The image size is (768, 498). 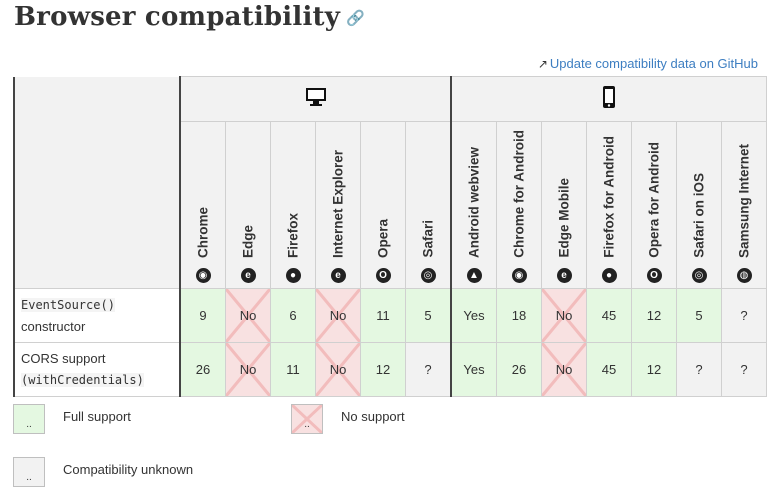 I want to click on support-value: 11, so click(x=383, y=315).